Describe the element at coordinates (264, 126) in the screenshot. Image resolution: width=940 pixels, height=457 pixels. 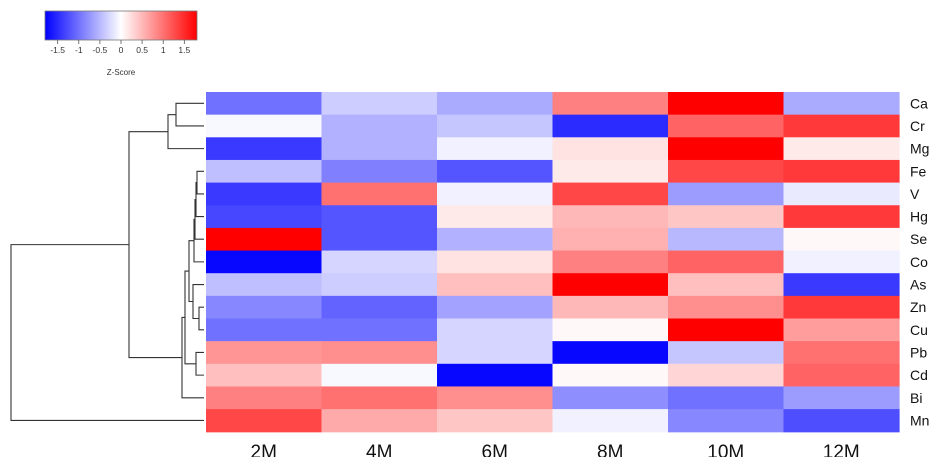
I see `heatmap-cell-cr-2m` at that location.